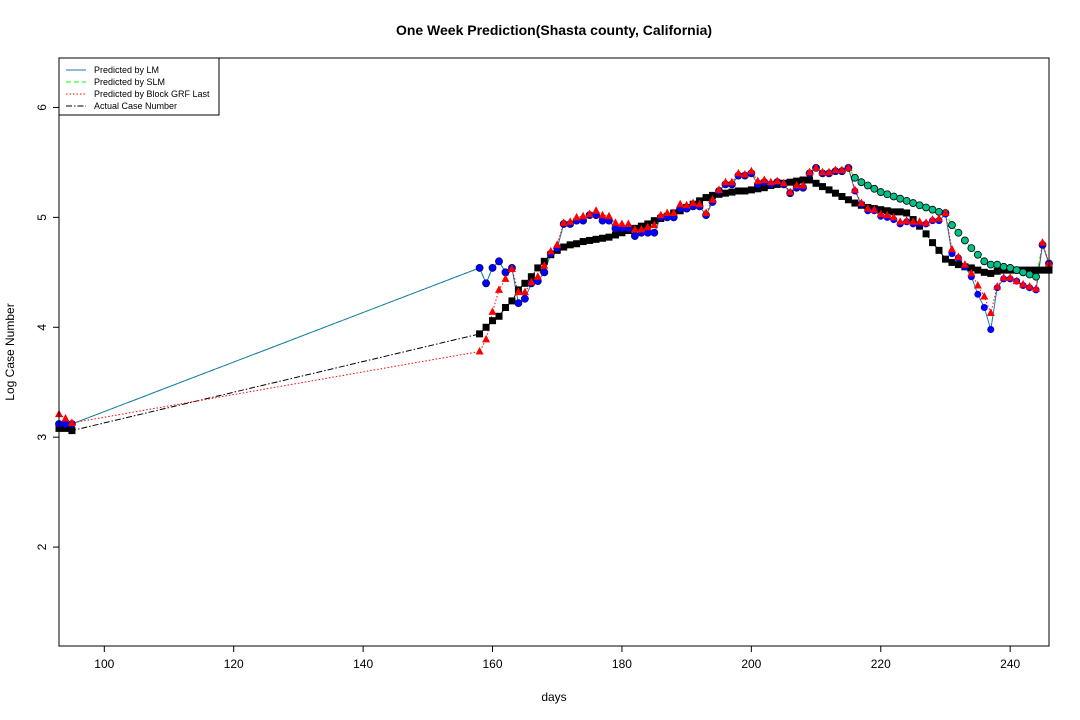 Image resolution: width=1080 pixels, height=720 pixels. What do you see at coordinates (42, 437) in the screenshot?
I see `y-tick-label: 3` at bounding box center [42, 437].